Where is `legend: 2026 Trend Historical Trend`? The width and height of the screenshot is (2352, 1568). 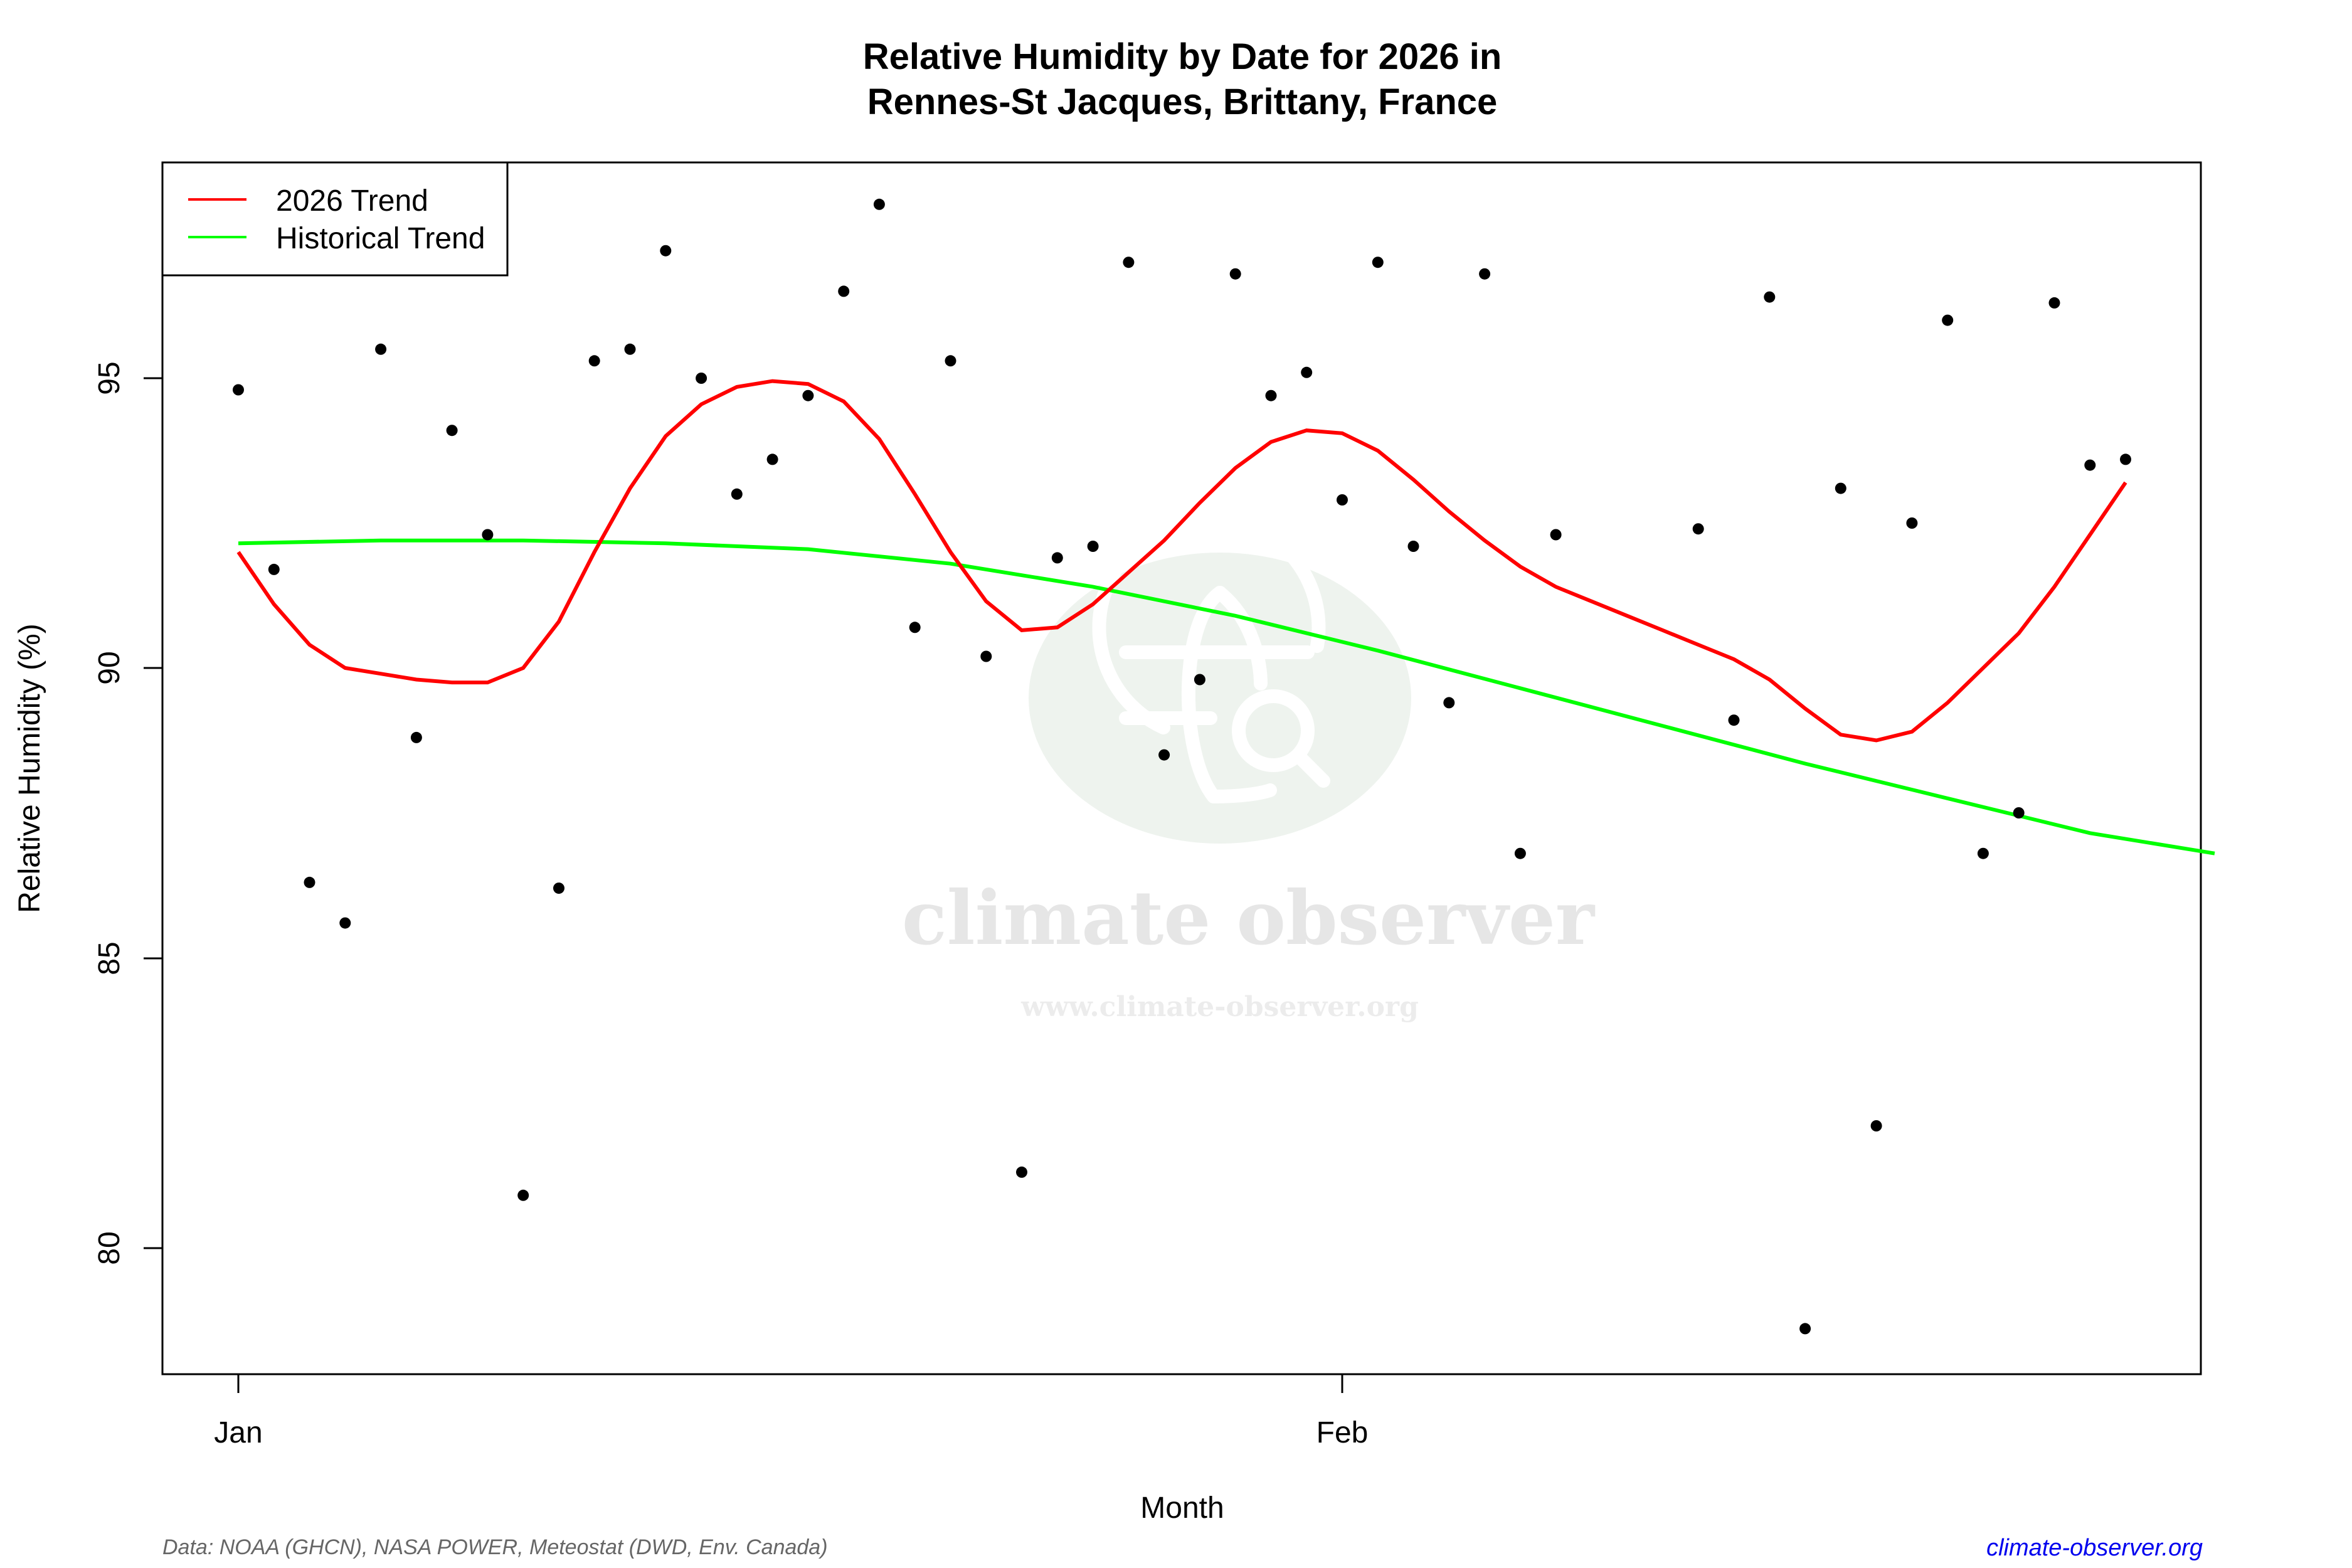 legend: 2026 Trend Historical Trend is located at coordinates (335, 219).